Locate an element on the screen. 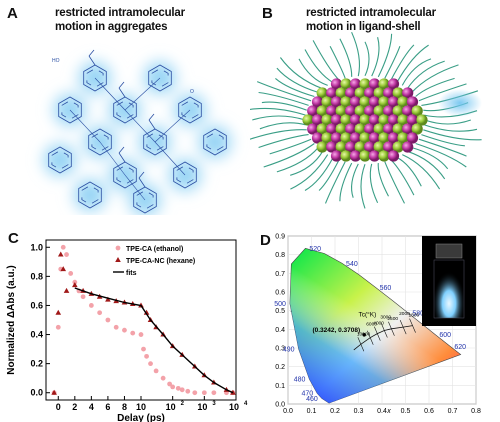 The width and height of the screenshot is (500, 422). y-tick-label: 0.7 is located at coordinates (280, 274).